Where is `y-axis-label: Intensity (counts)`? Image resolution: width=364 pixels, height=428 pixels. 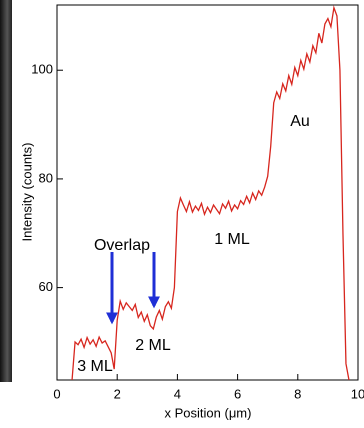 y-axis-label: Intensity (counts) is located at coordinates (26, 192).